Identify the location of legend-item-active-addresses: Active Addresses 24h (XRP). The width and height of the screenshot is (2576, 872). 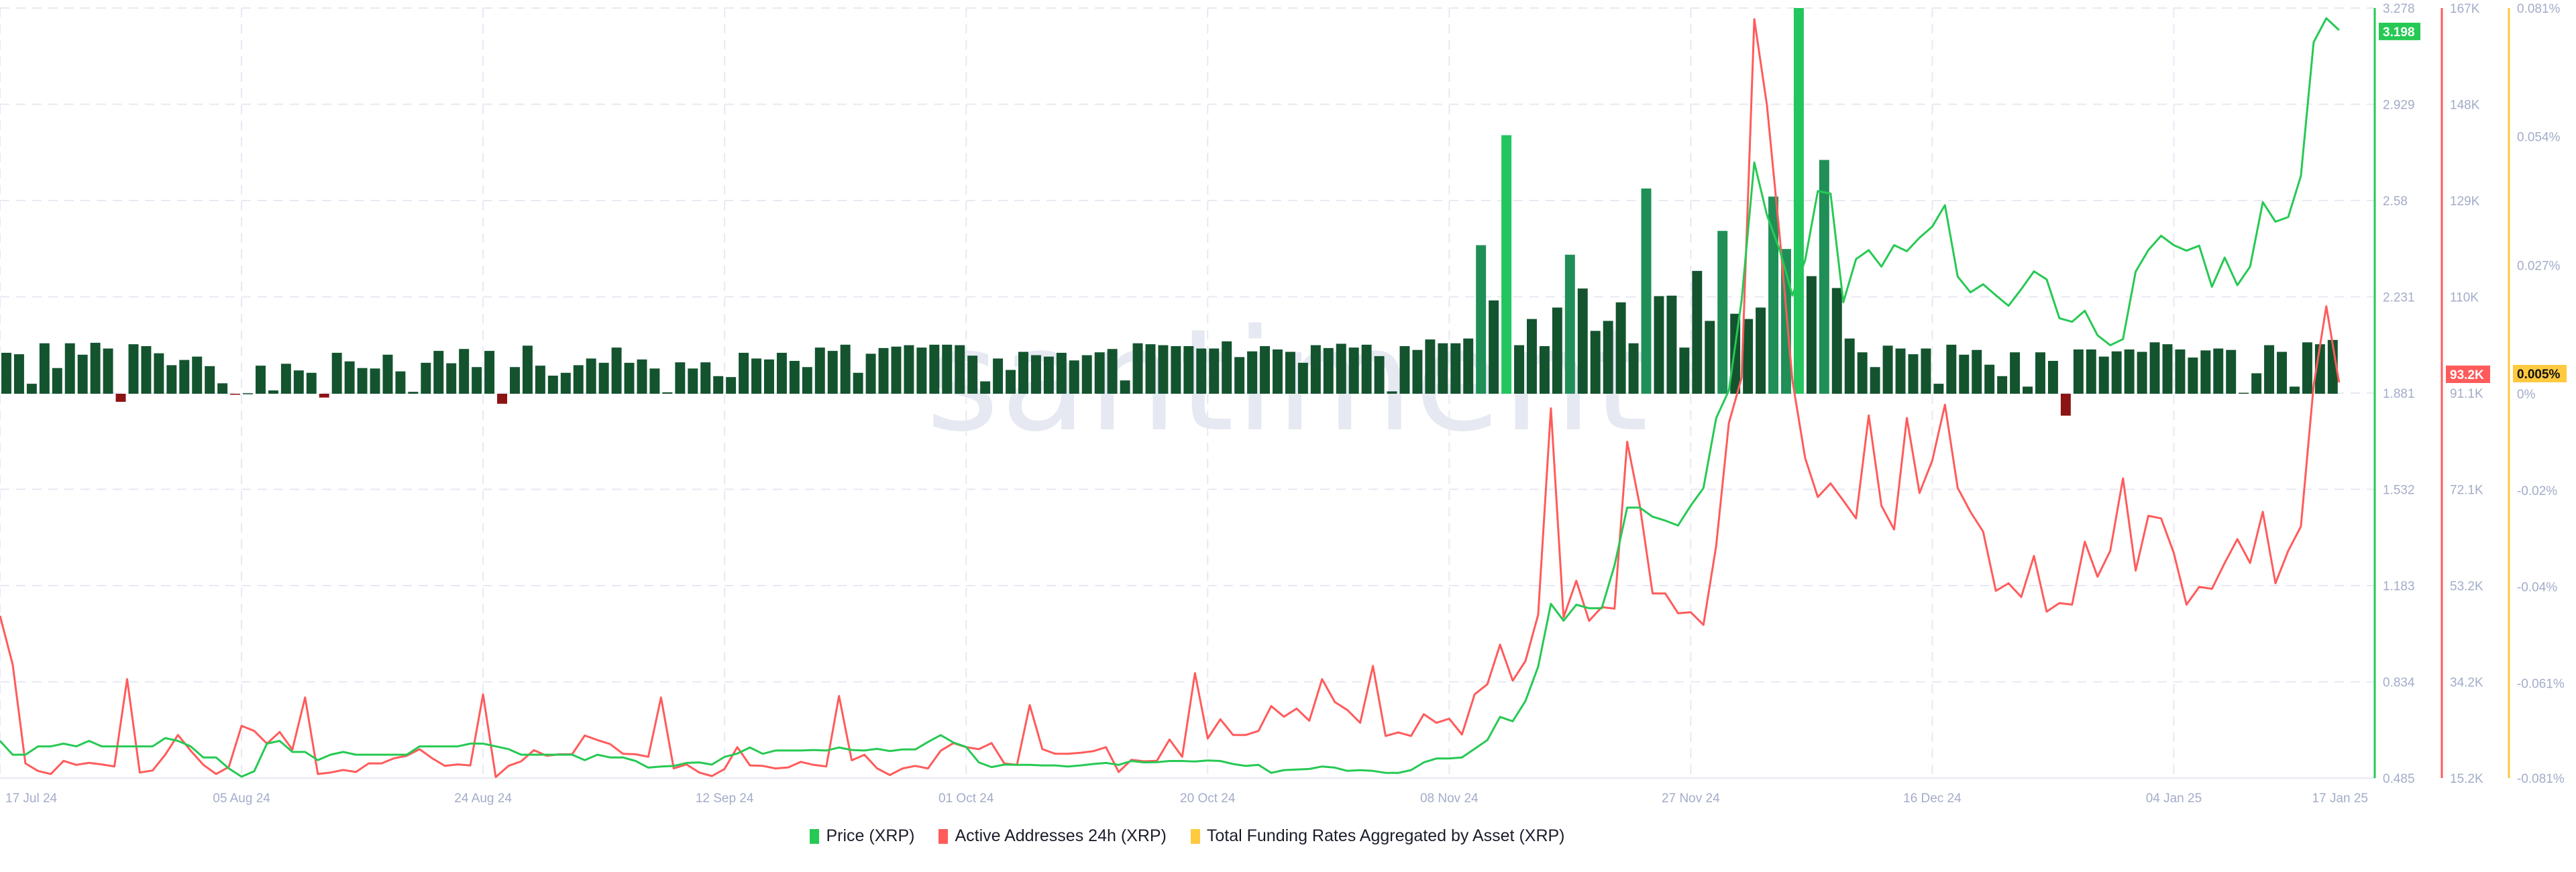
(1052, 836).